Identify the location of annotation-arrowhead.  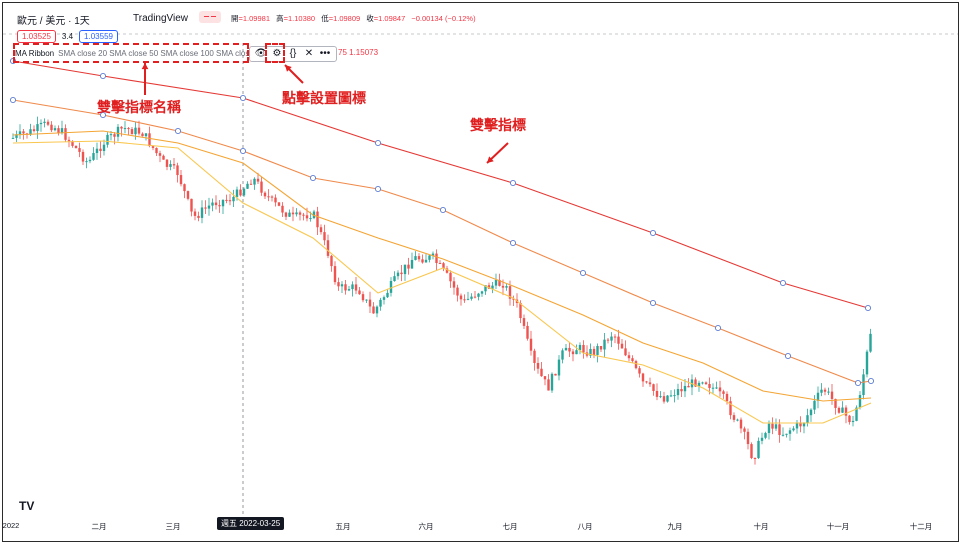
(490, 159).